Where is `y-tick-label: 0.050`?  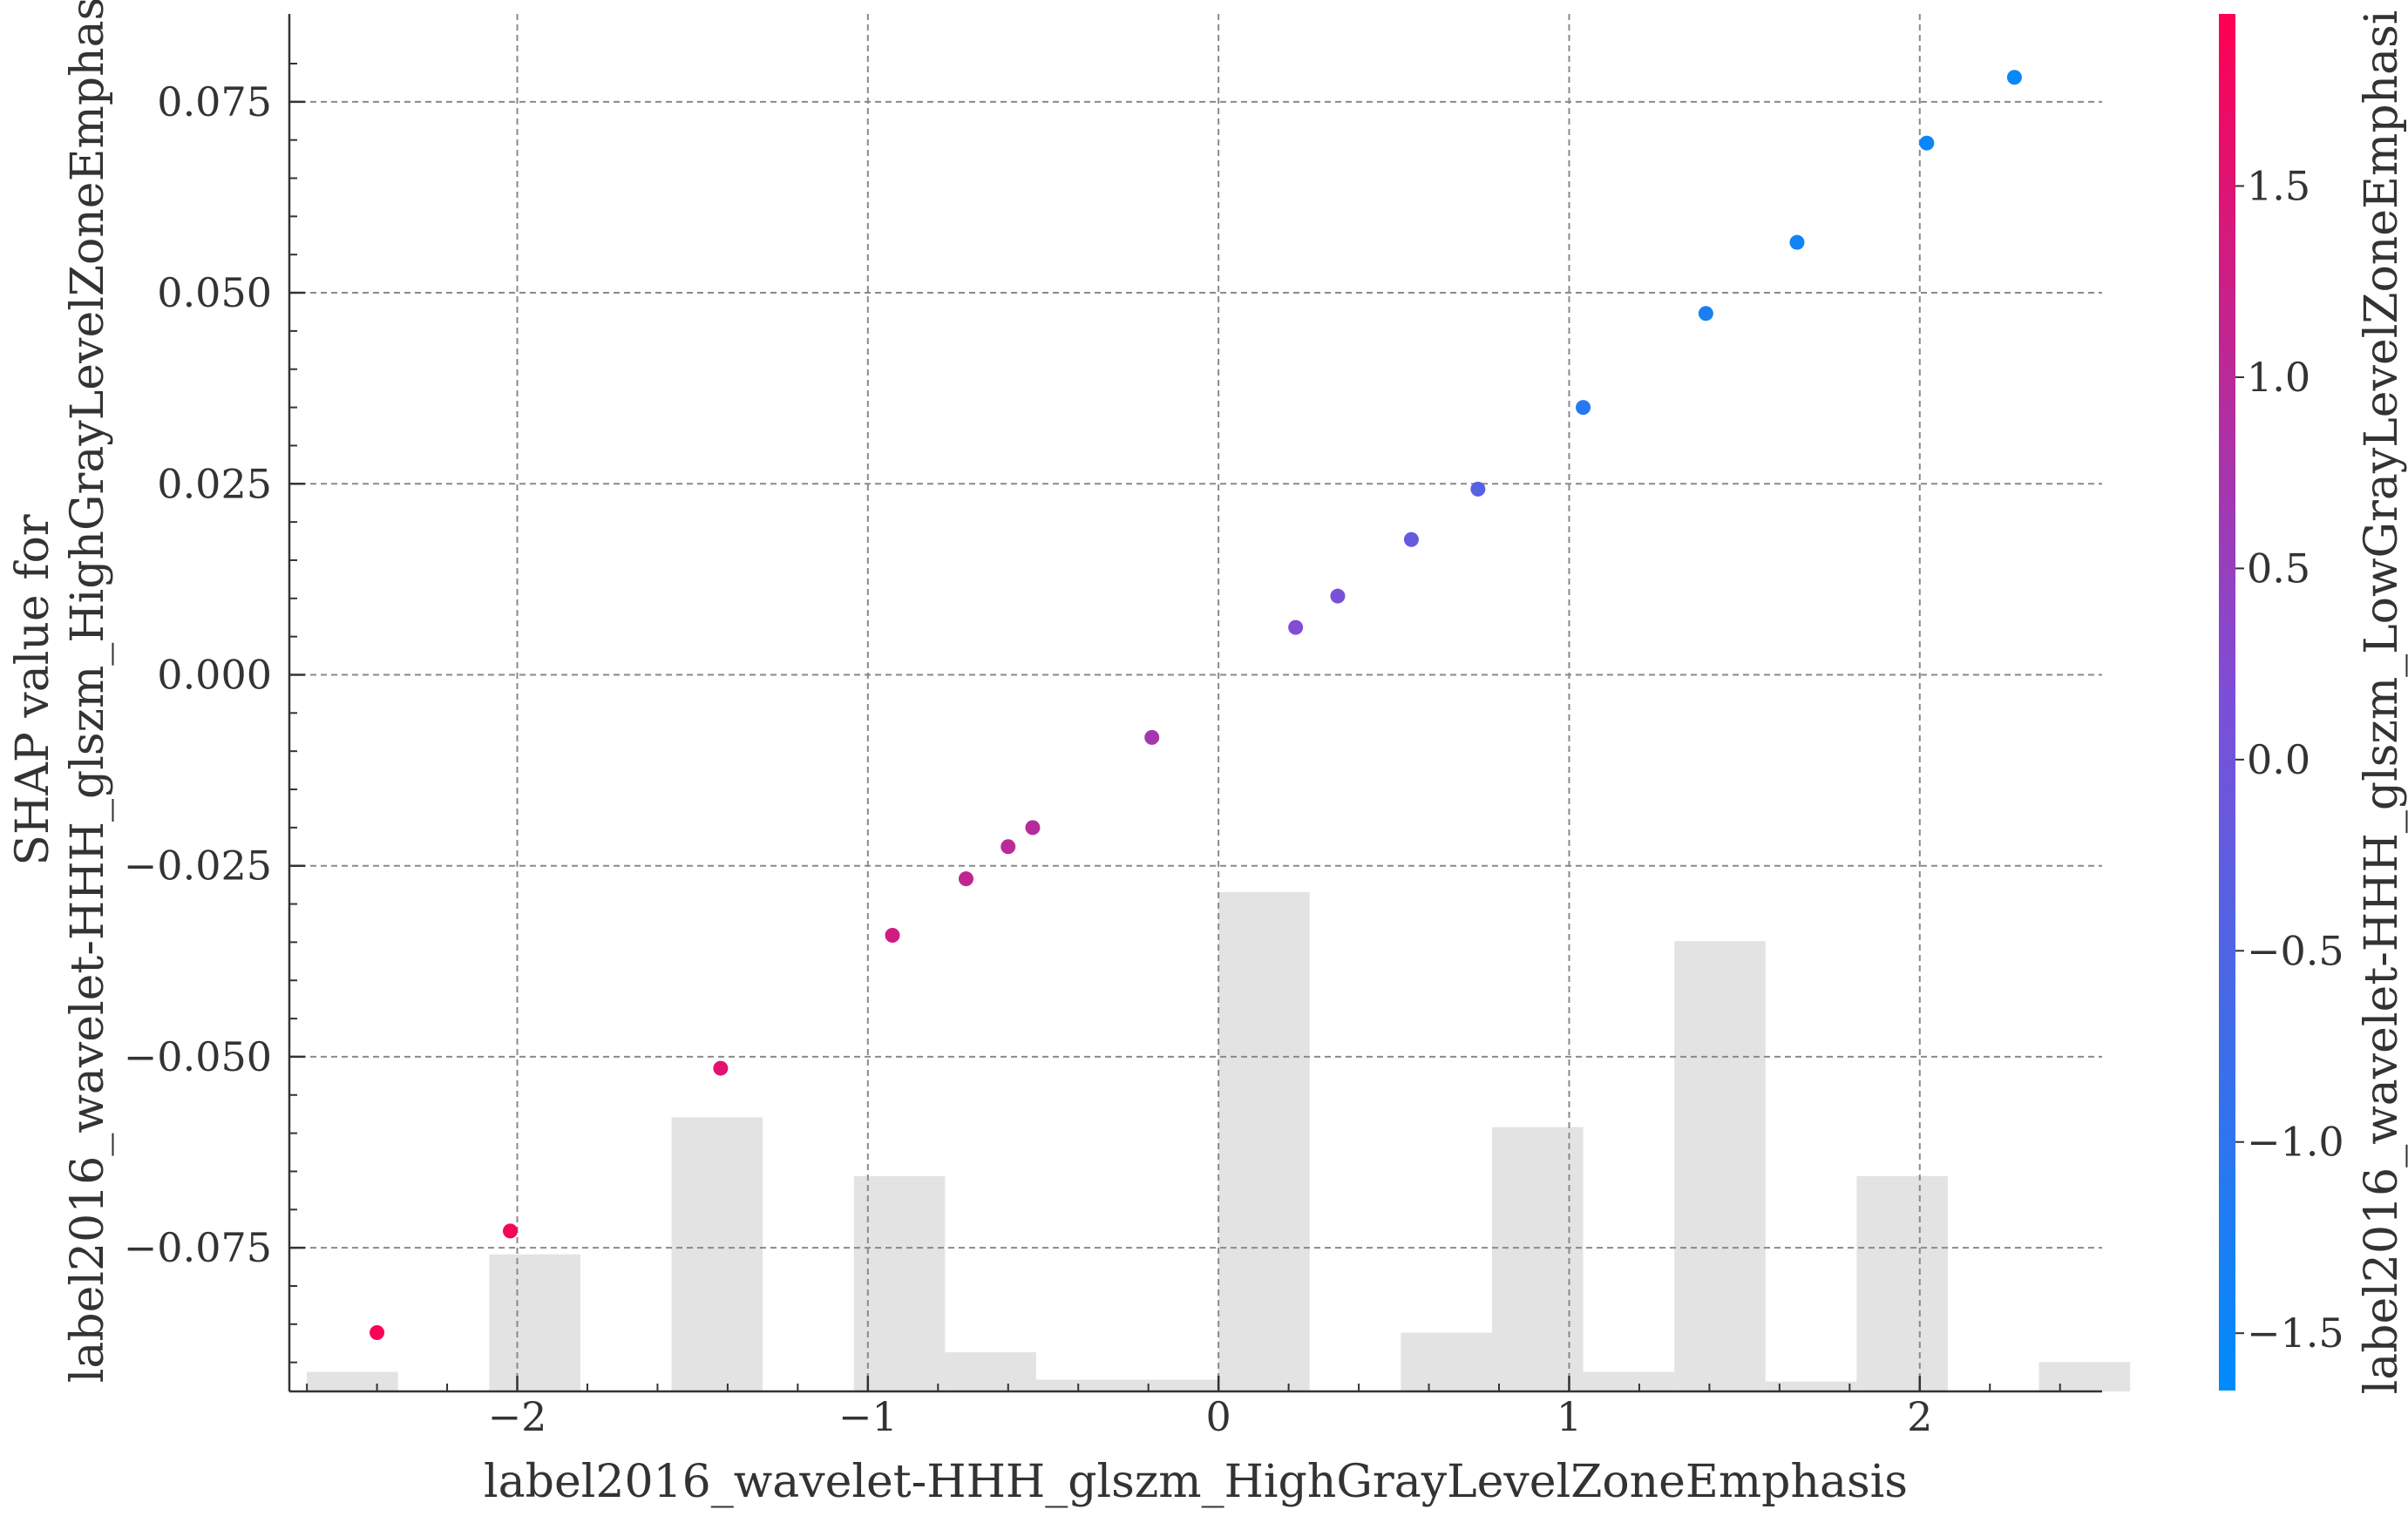 y-tick-label: 0.050 is located at coordinates (215, 292).